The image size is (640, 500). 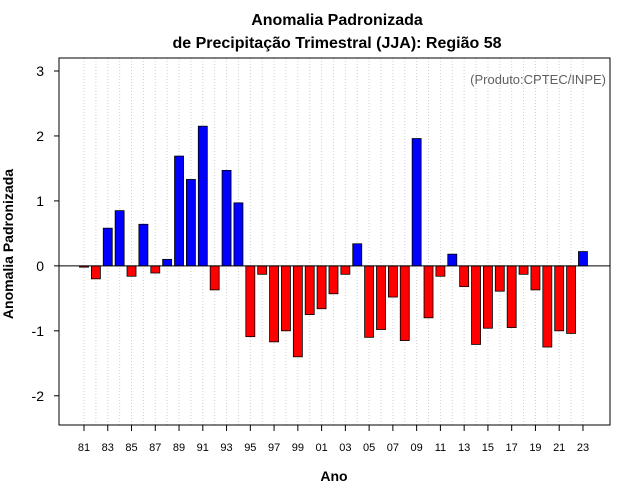 I want to click on x-tick-label: 17, so click(x=512, y=448).